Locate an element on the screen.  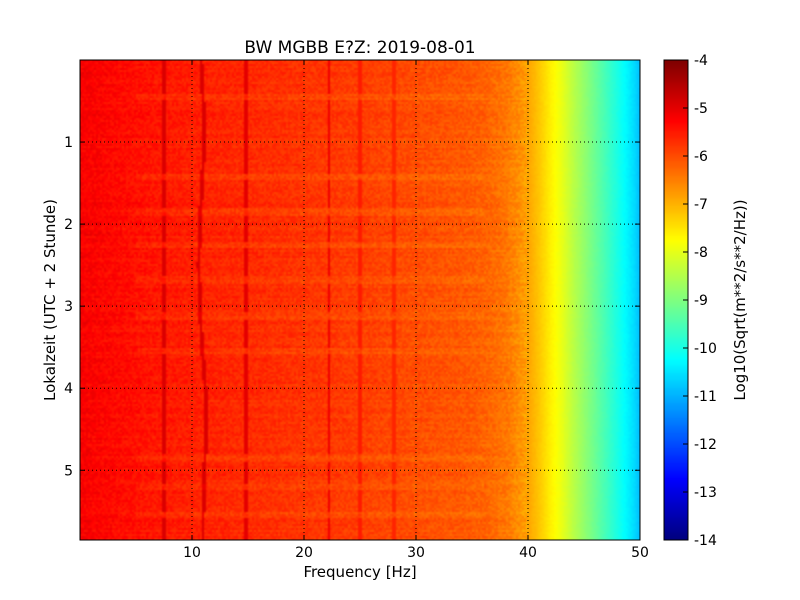
colorbar-tick-label: -9 is located at coordinates (701, 301).